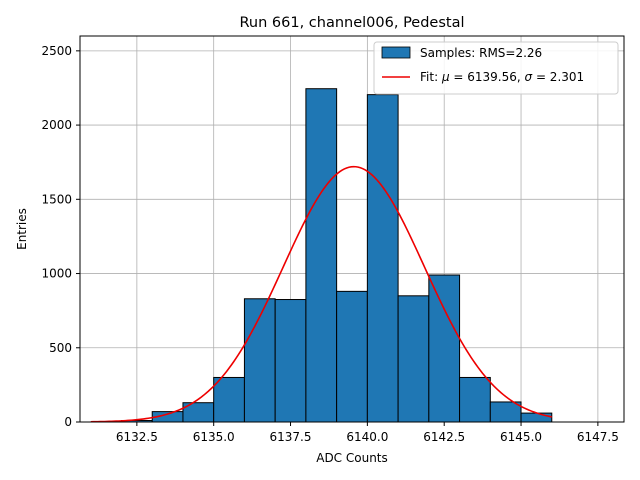  What do you see at coordinates (396, 52) in the screenshot?
I see `legend-swatch-samples` at bounding box center [396, 52].